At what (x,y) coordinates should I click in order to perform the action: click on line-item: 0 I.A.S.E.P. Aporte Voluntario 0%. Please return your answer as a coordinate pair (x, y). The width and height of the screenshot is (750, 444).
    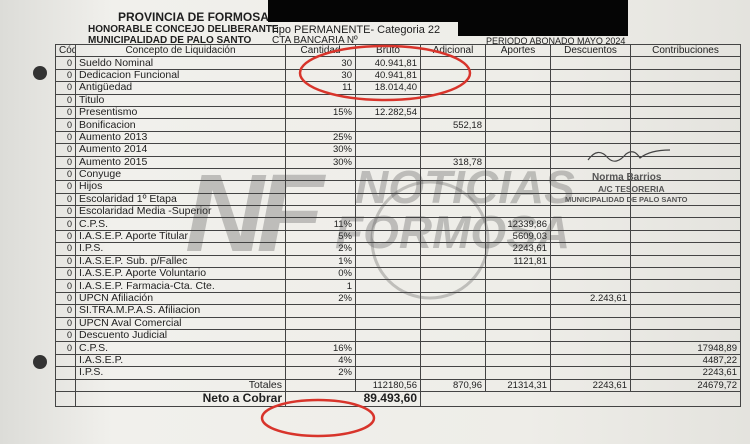
    Looking at the image, I should click on (398, 274).